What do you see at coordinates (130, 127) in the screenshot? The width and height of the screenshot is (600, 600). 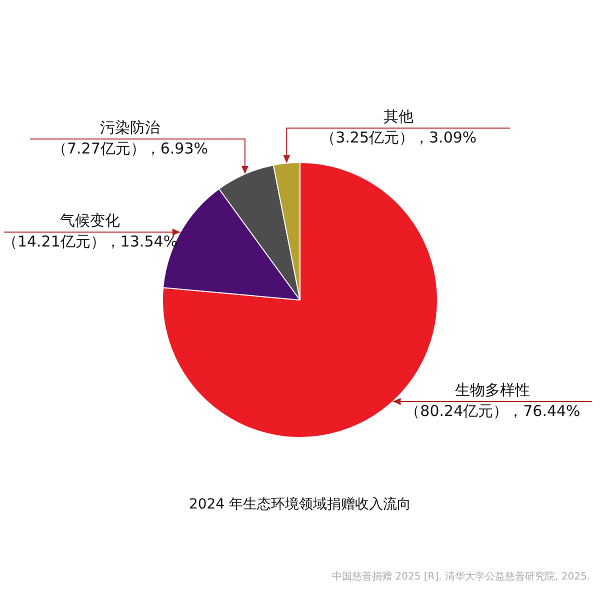 I see `slice-label: 污染防治` at bounding box center [130, 127].